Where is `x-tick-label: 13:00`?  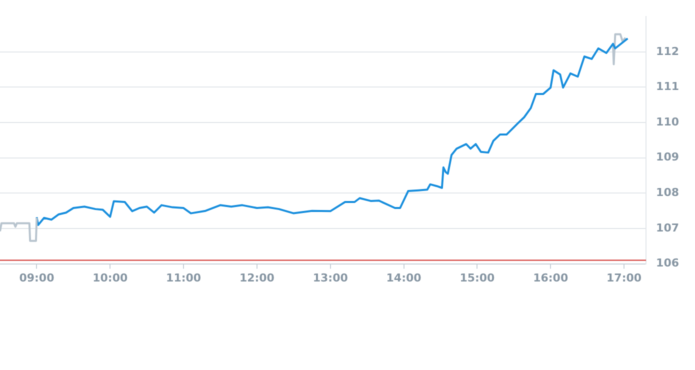 x-tick-label: 13:00 is located at coordinates (330, 277).